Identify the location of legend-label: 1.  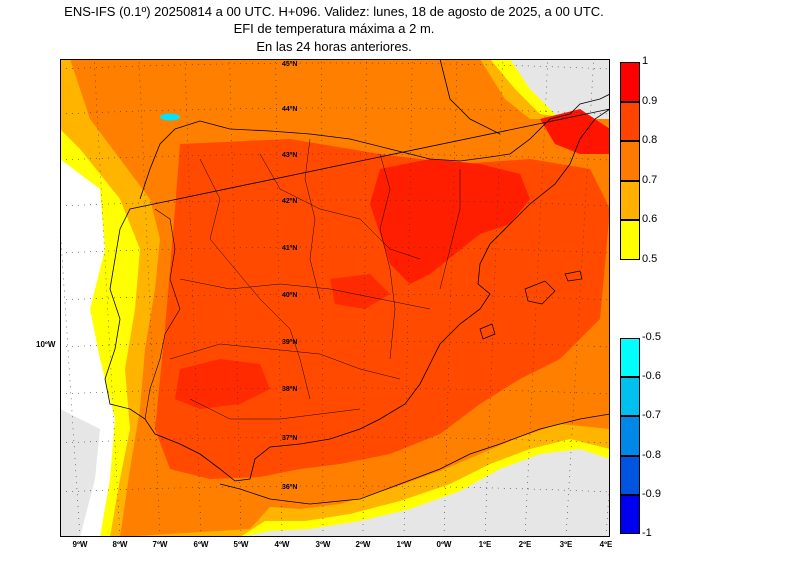
(645, 61).